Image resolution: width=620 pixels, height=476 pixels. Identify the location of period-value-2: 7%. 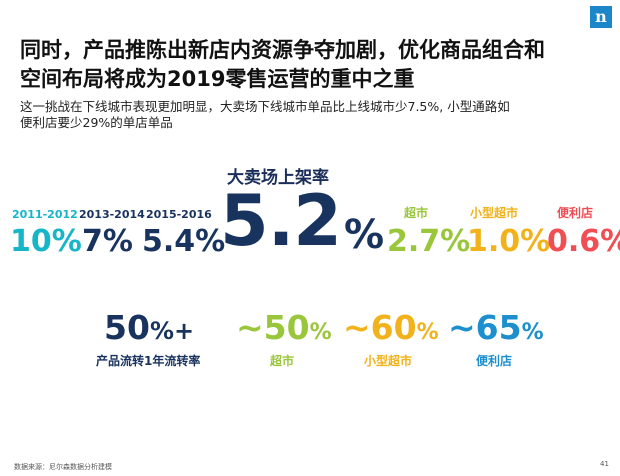
(107, 241).